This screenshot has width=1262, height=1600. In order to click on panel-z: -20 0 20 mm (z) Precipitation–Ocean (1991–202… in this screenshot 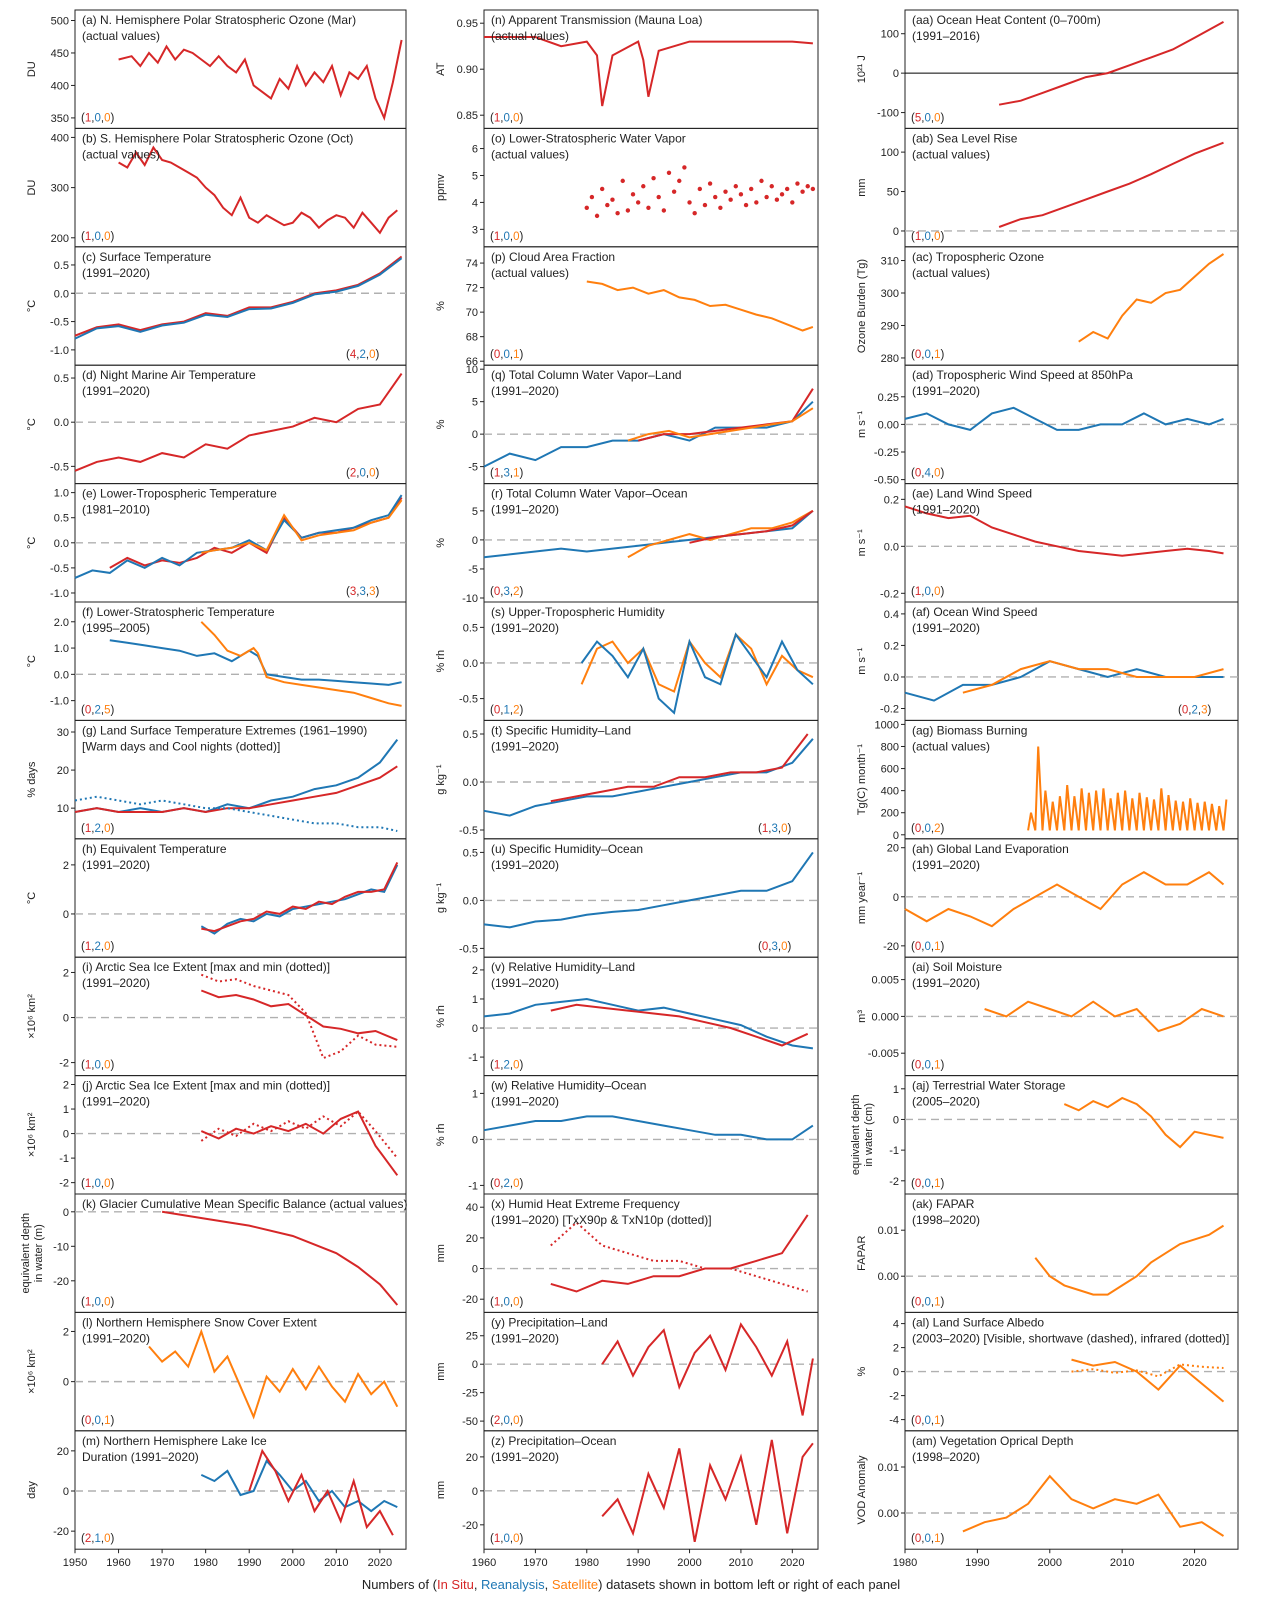, I will do `click(627, 1490)`.